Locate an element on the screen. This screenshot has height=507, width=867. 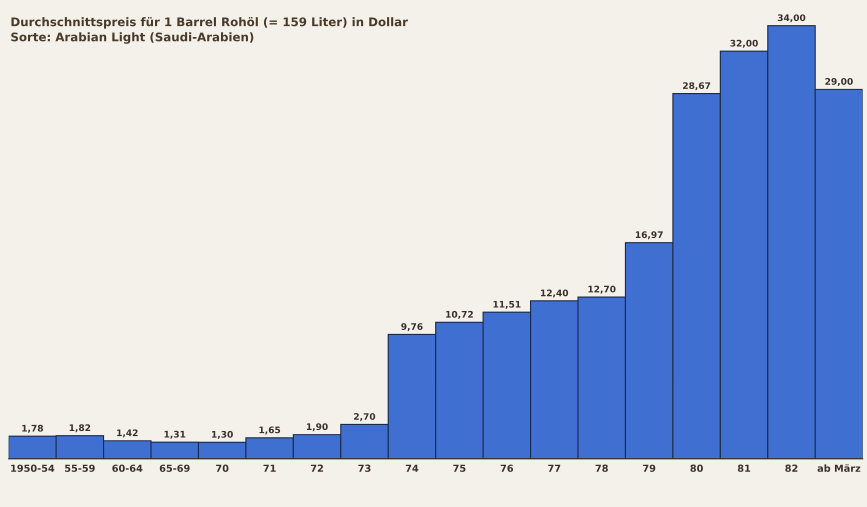
data-label: 9,76 is located at coordinates (412, 327).